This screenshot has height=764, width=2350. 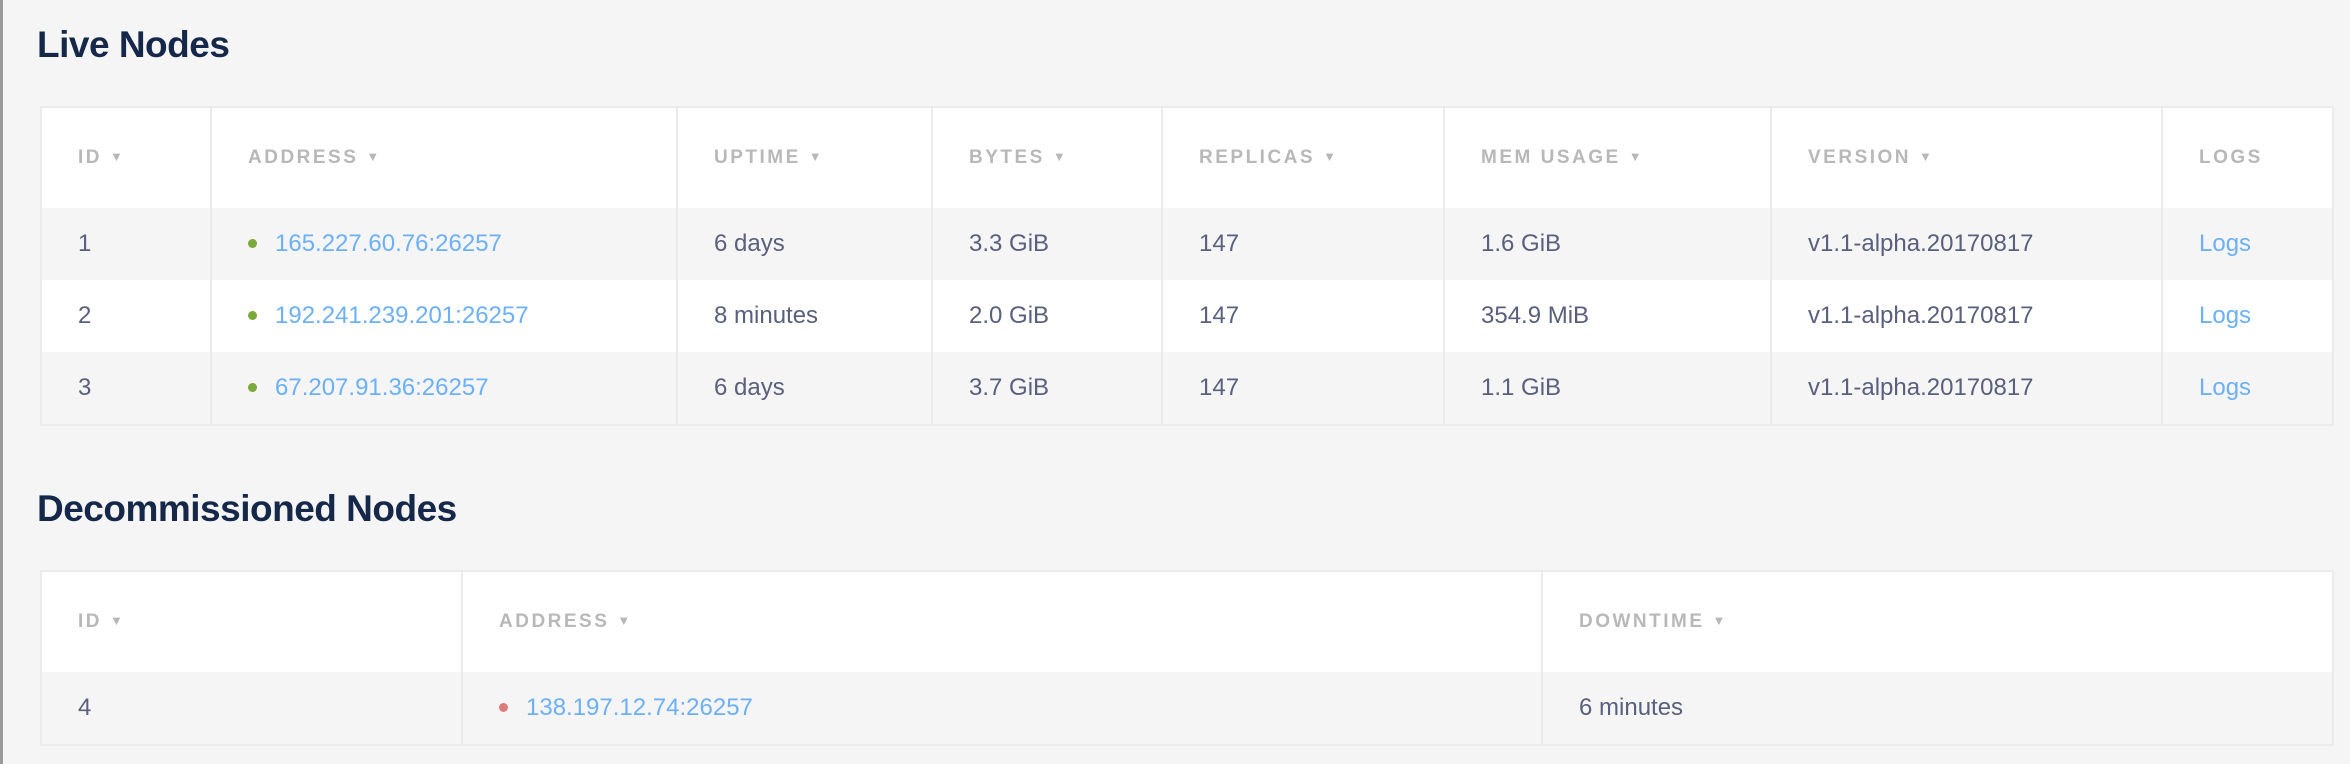 I want to click on id-cell: 2, so click(x=127, y=316).